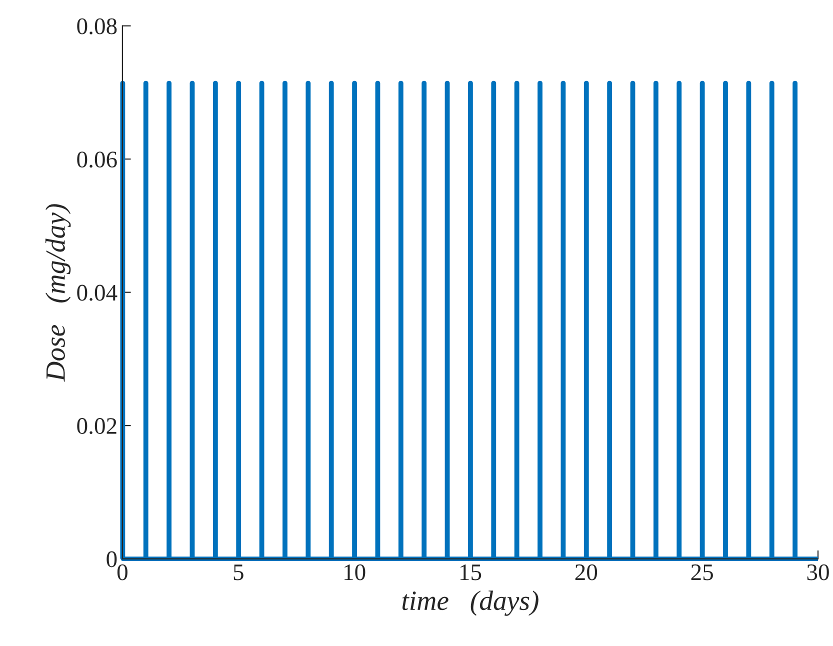 The height and width of the screenshot is (646, 833). I want to click on x-tick-label: 30, so click(818, 572).